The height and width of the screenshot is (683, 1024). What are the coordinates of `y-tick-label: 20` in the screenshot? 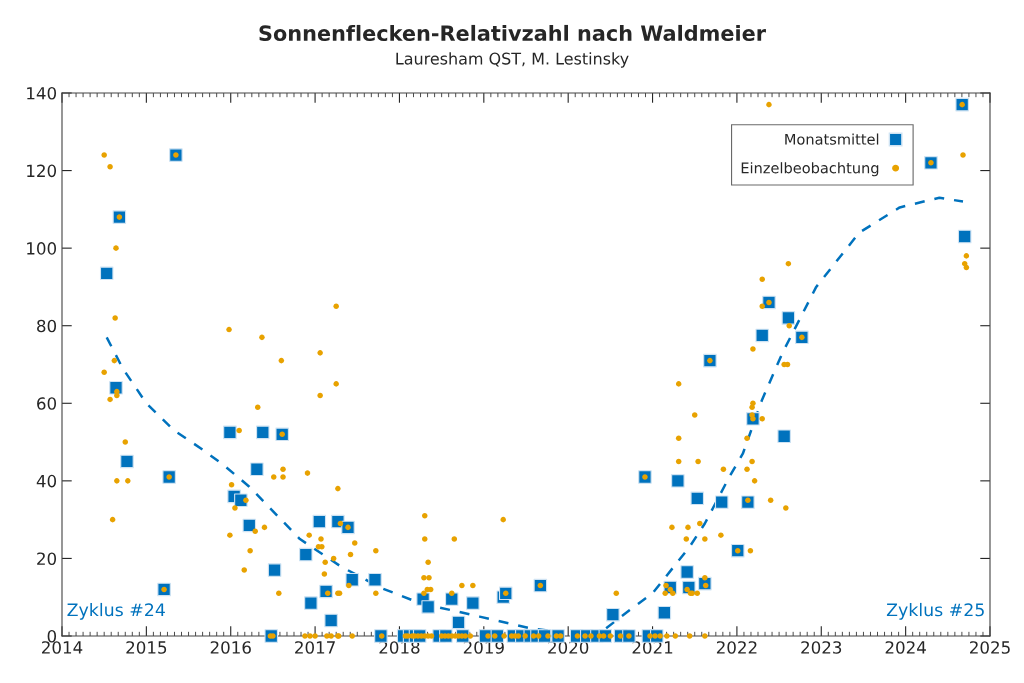 It's located at (47, 558).